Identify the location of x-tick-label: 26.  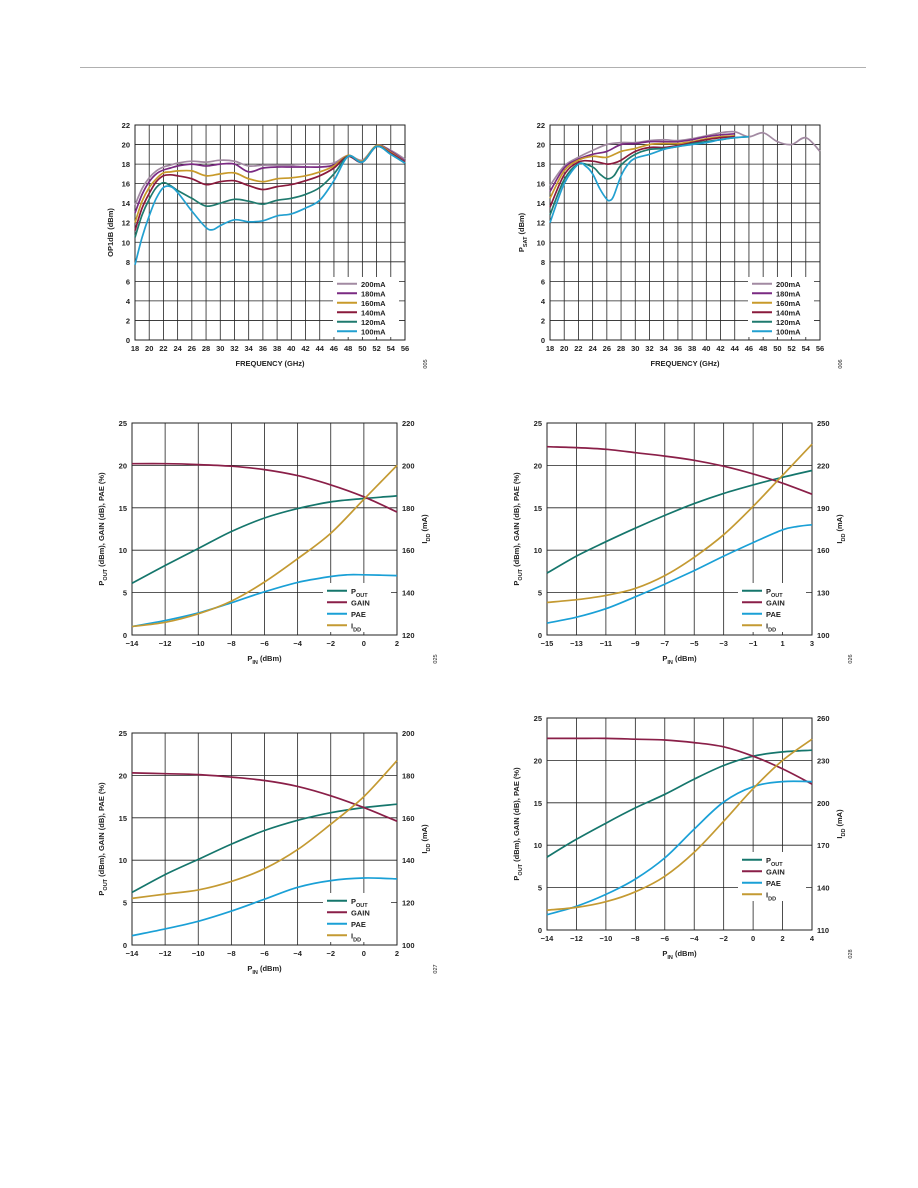
(607, 348).